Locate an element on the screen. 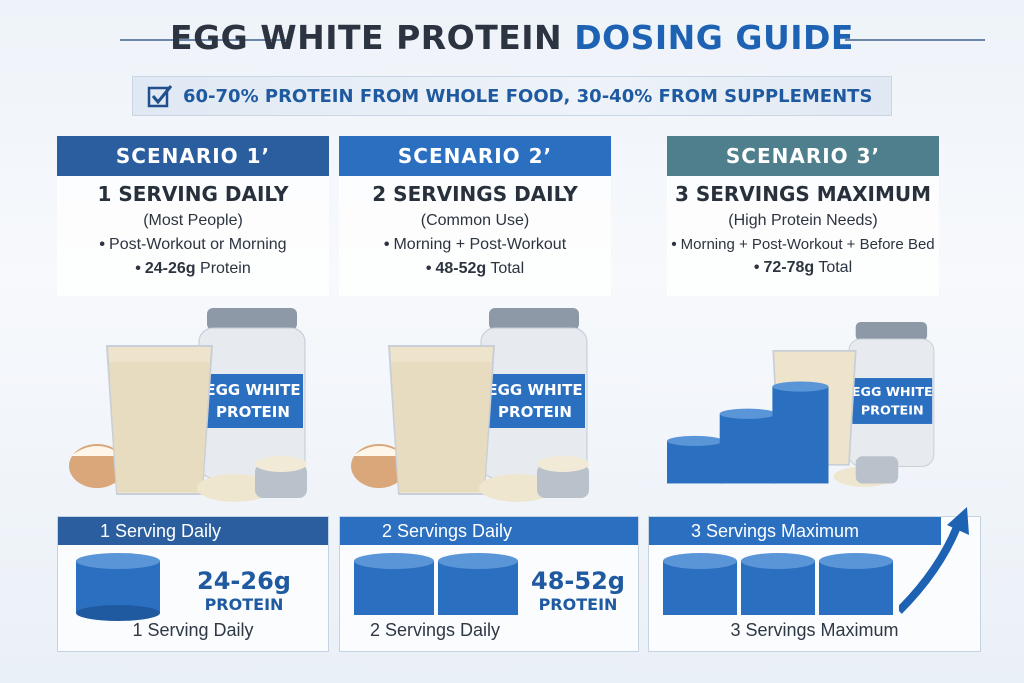 The width and height of the screenshot is (1024, 683). title-bar: EGG WHITE PROTEIN DOSING GUIDE is located at coordinates (512, 40).